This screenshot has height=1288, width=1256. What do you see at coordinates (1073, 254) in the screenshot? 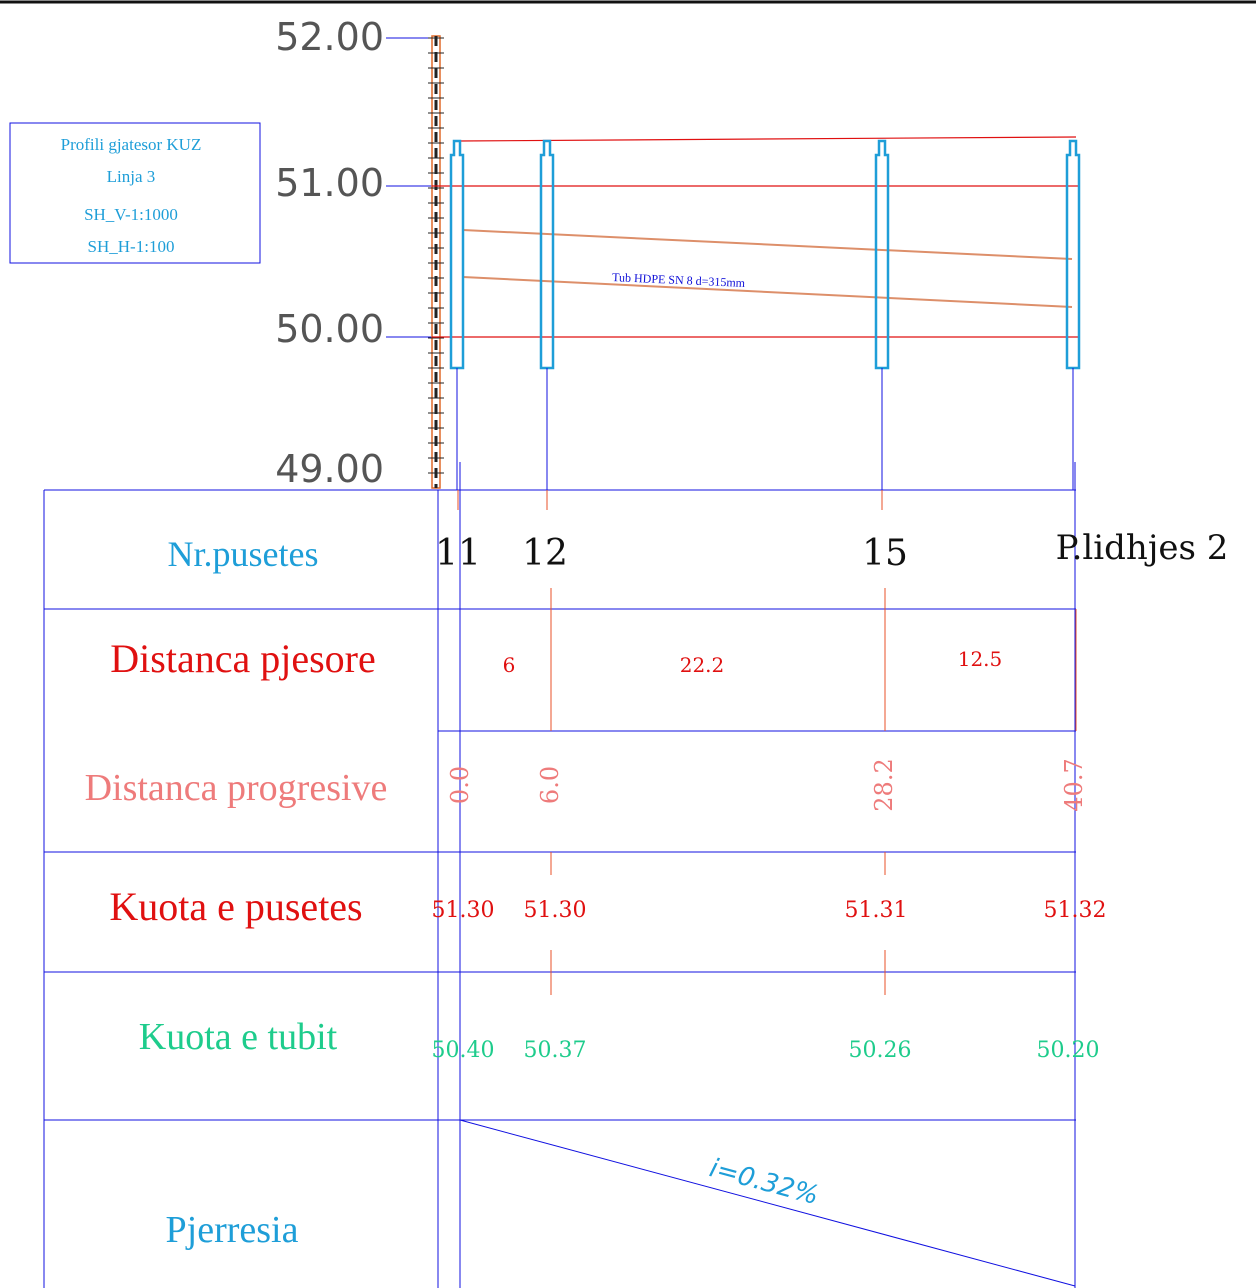
I see `manhole-end` at bounding box center [1073, 254].